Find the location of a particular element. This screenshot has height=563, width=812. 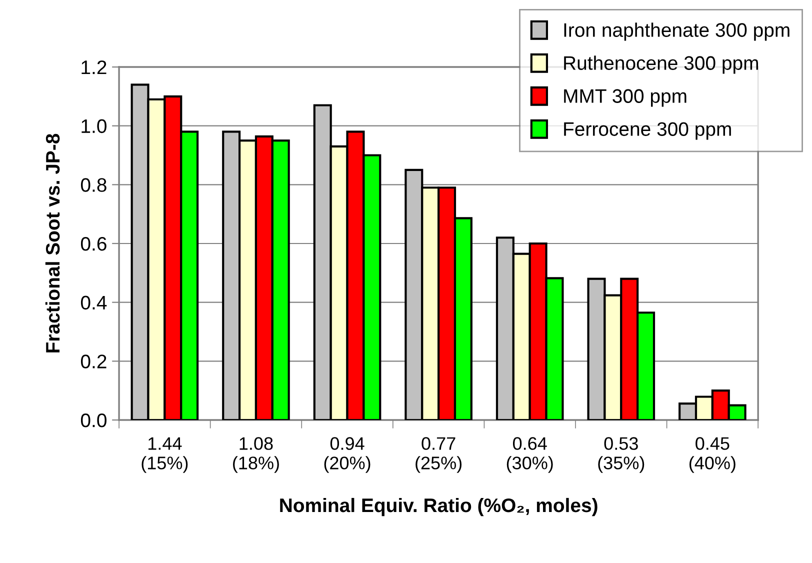

y-tick-label: 1.2 is located at coordinates (94, 67).